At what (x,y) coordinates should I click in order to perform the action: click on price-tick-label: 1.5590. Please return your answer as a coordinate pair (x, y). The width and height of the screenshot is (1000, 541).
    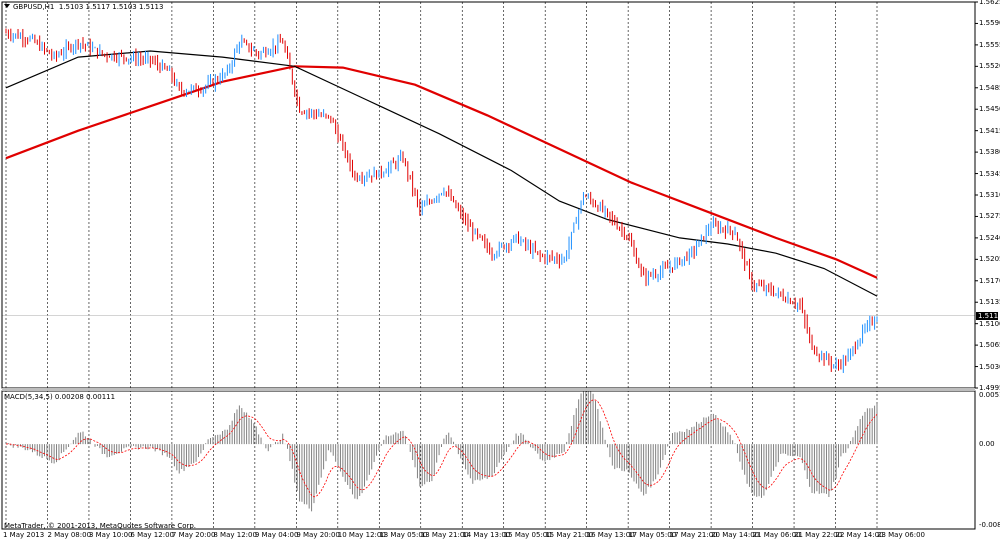
    Looking at the image, I should click on (989, 23).